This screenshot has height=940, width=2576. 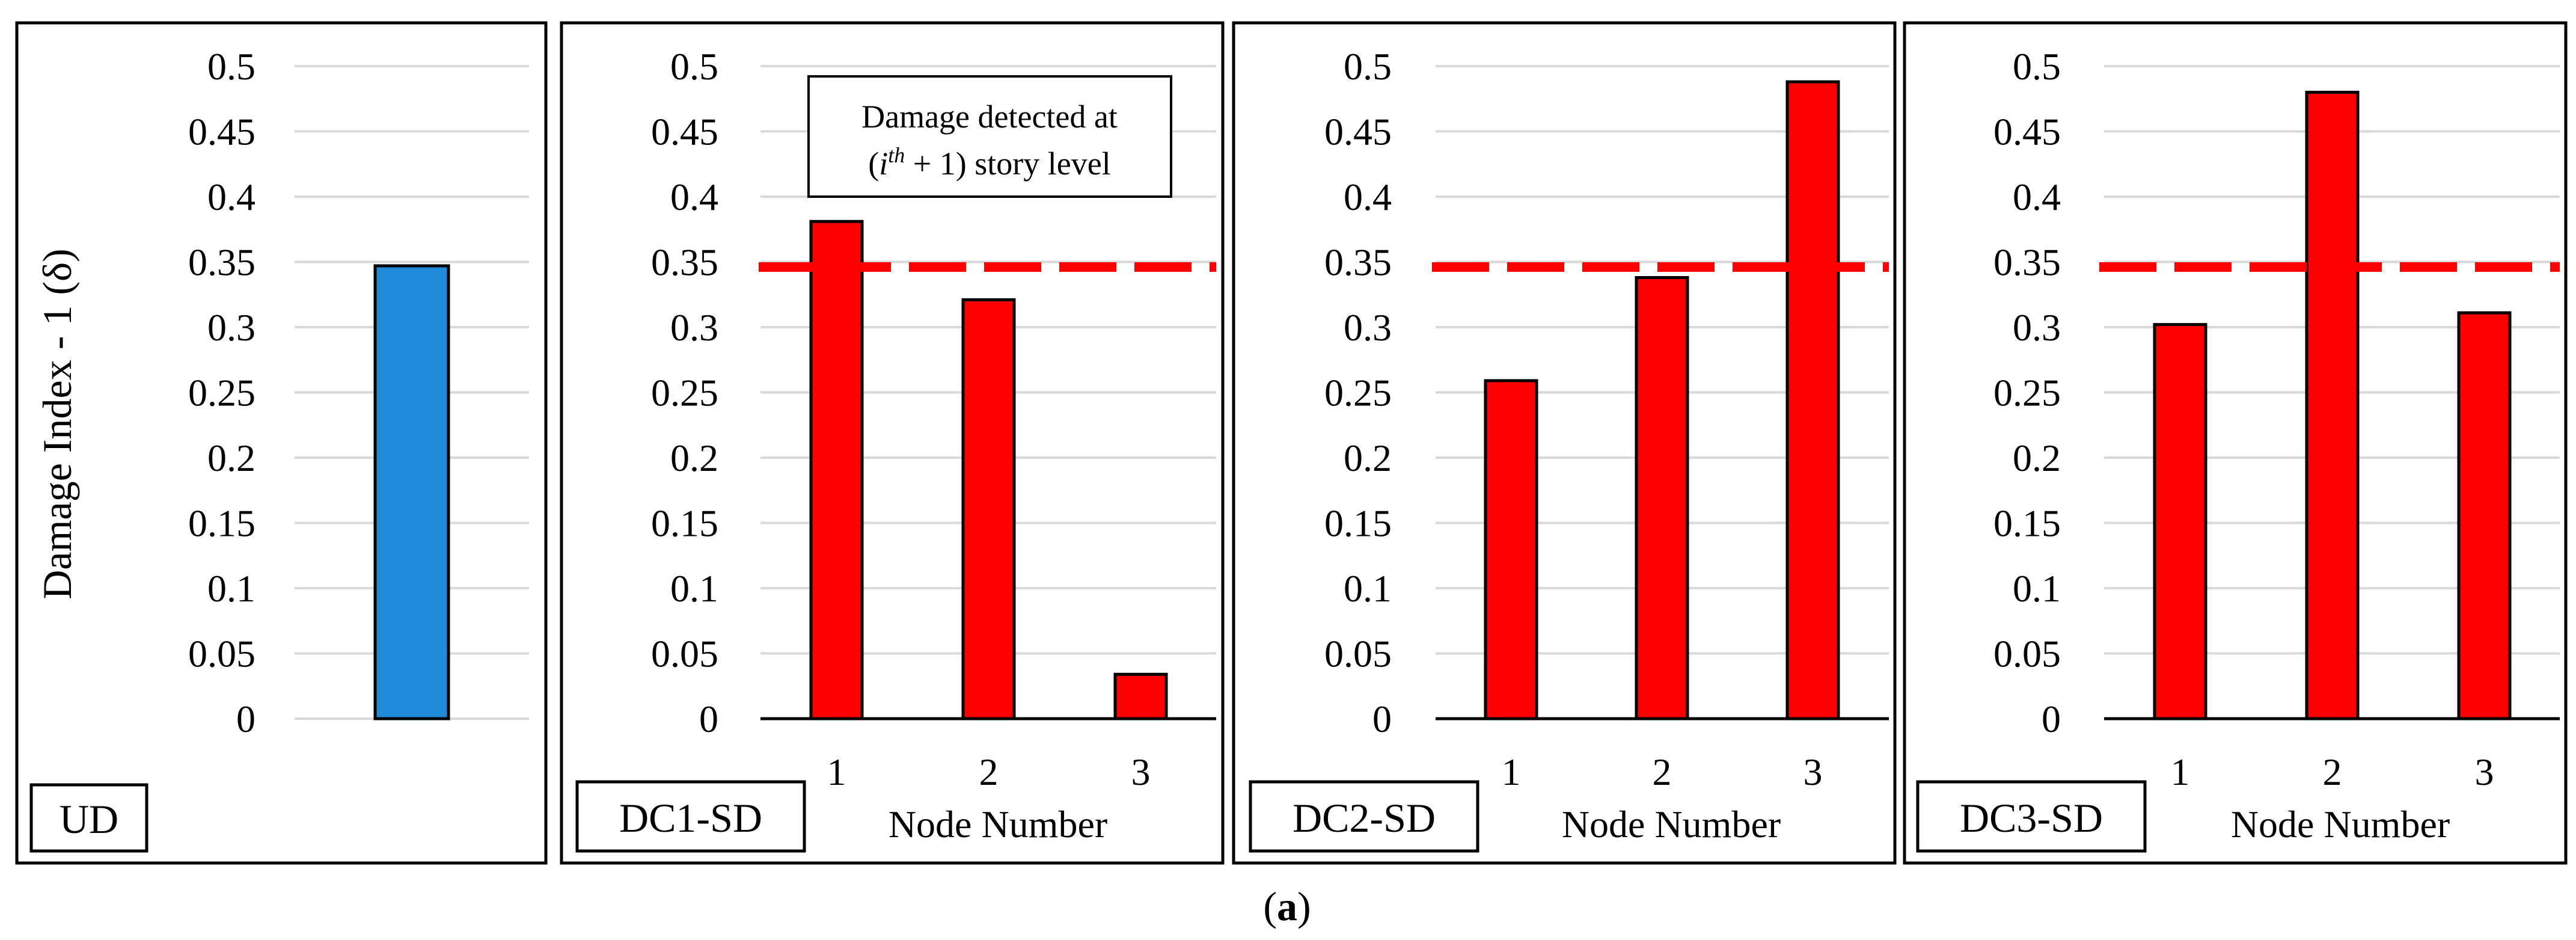 I want to click on annotation-superscript: th, so click(x=896, y=155).